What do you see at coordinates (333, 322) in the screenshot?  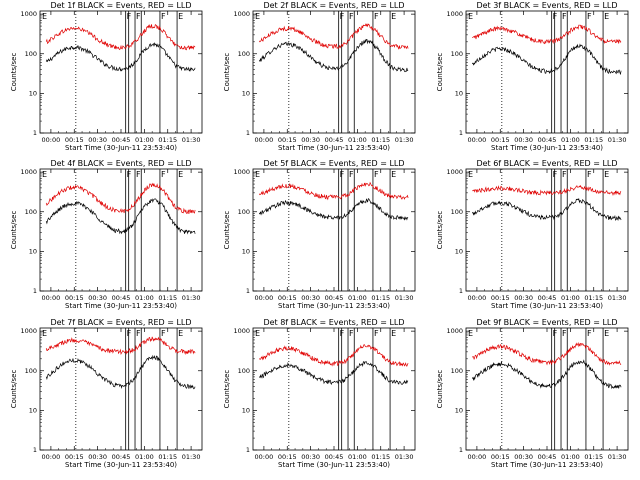 I see `chart-title: Det 8f BLACK = Events, RED = LLD` at bounding box center [333, 322].